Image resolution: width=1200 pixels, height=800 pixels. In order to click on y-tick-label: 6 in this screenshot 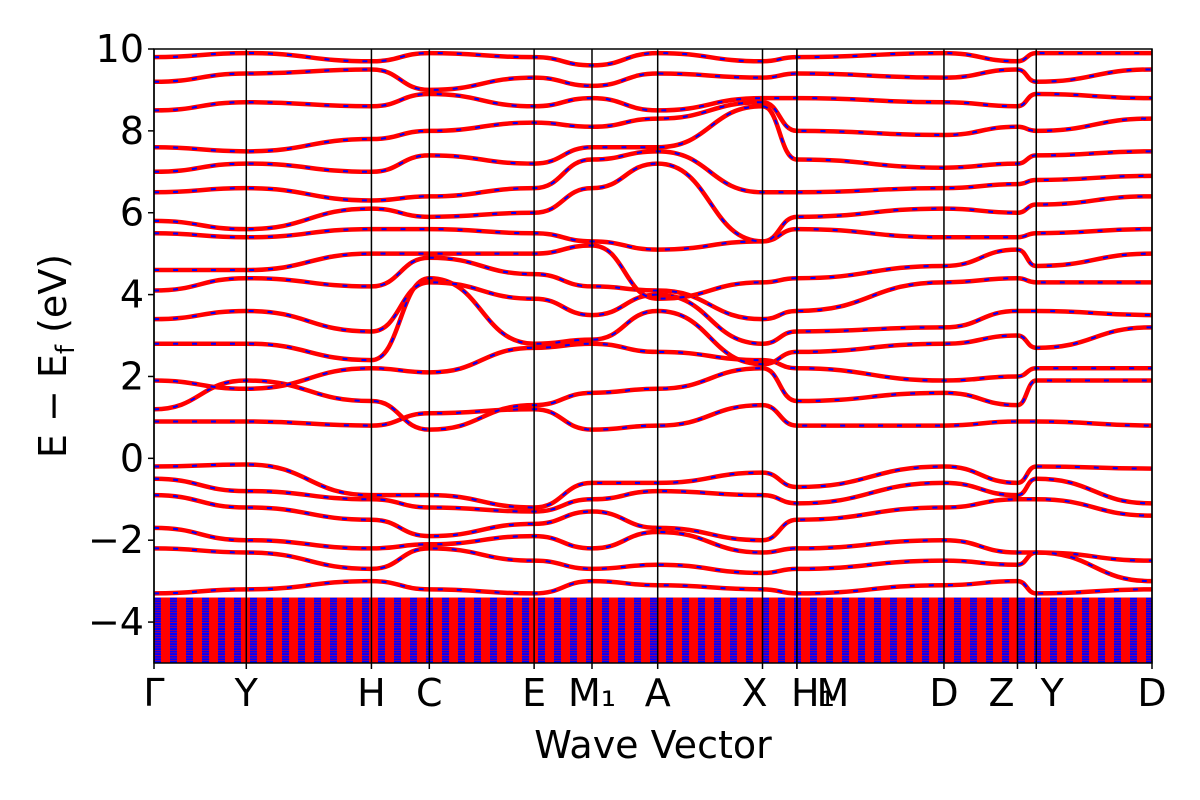, I will do `click(132, 213)`.